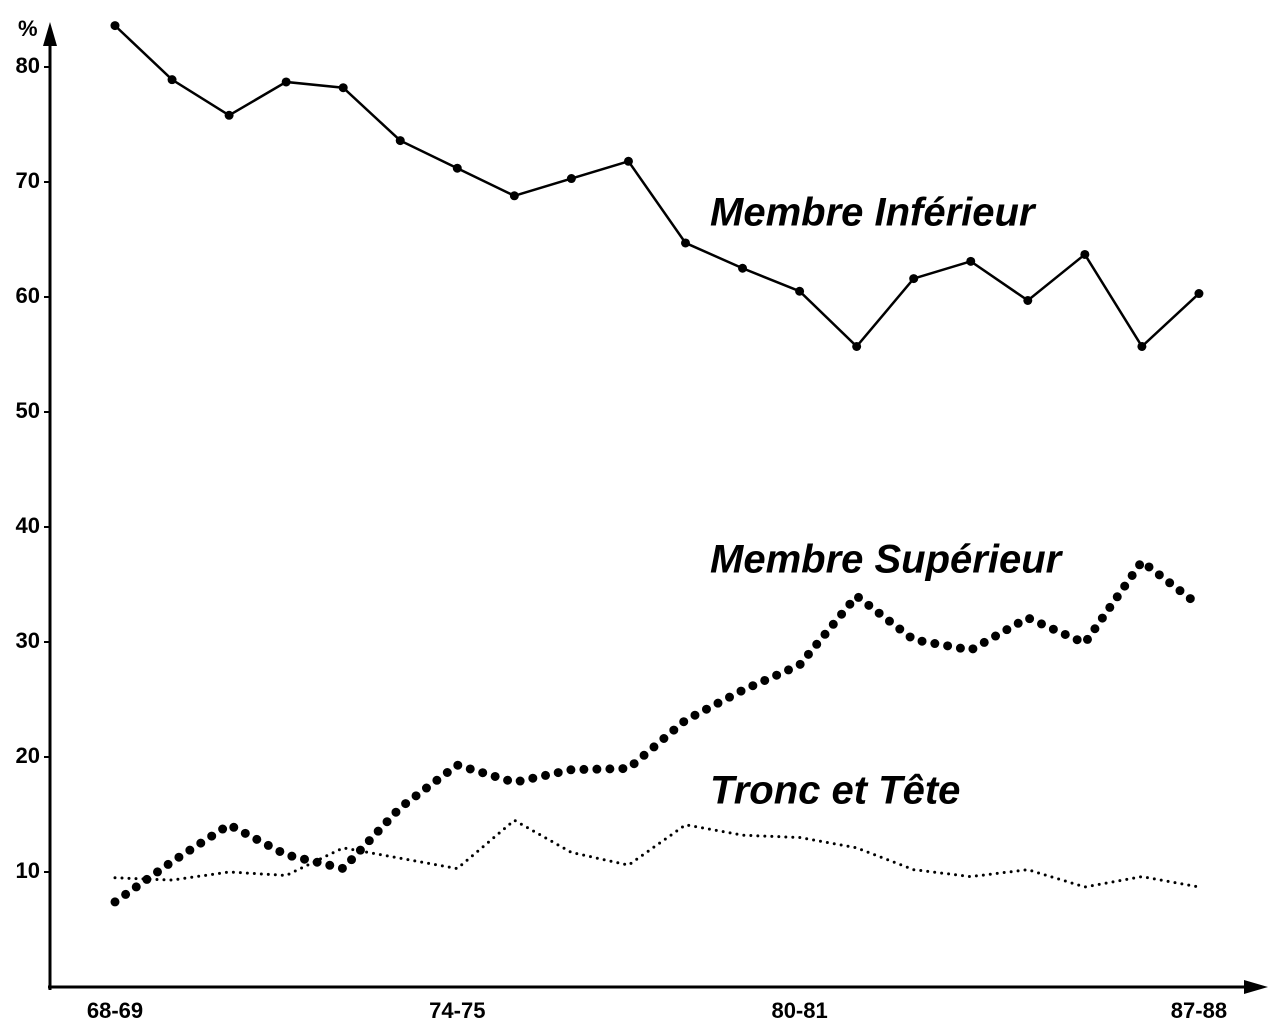  Describe the element at coordinates (28, 180) in the screenshot. I see `y-tick-label: 70` at that location.